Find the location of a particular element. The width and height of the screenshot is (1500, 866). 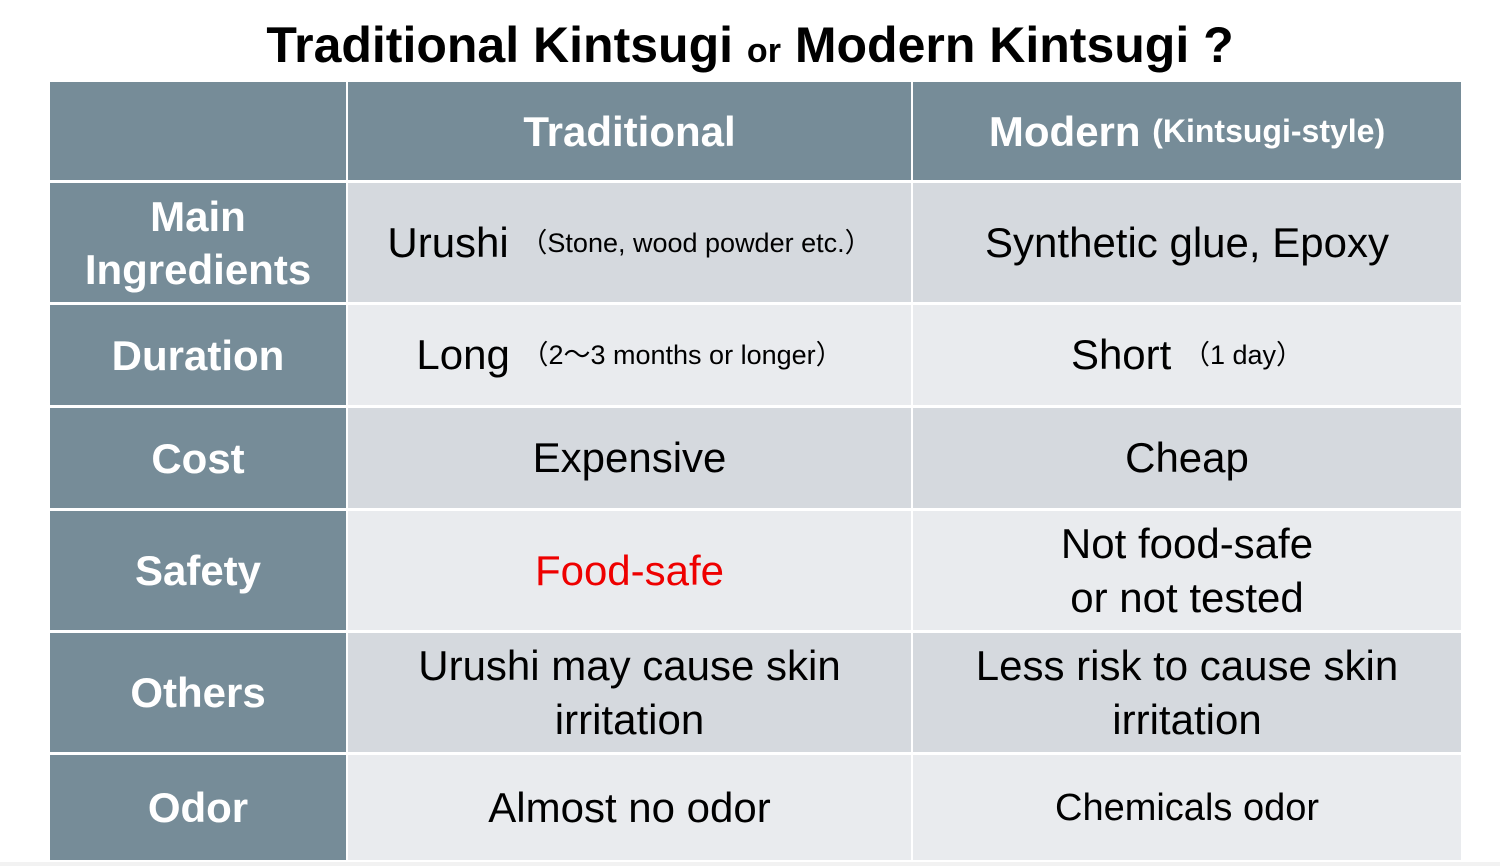

cell-value: Expensive is located at coordinates (629, 457).